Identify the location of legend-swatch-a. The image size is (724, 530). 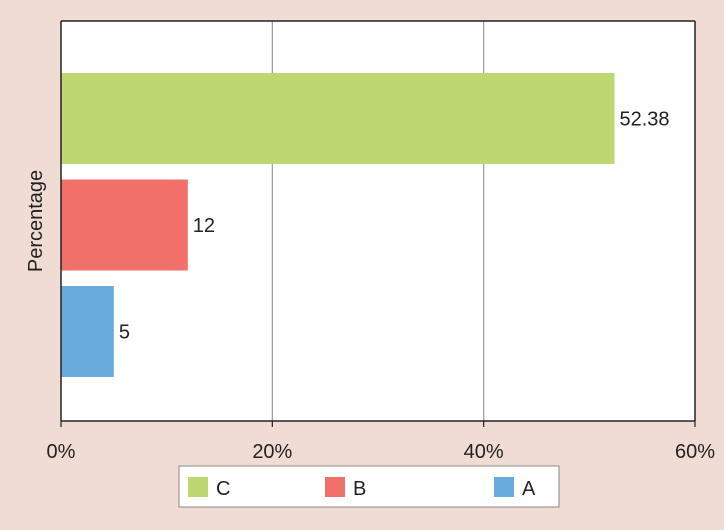
(504, 487).